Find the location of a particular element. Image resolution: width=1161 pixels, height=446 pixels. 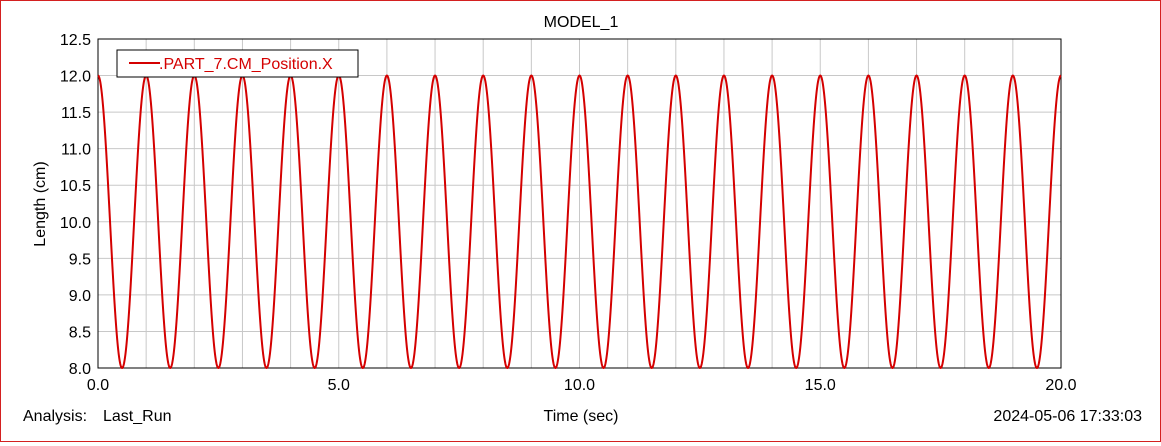

legend-series-label: .PART_7.CM_Position.X is located at coordinates (246, 64).